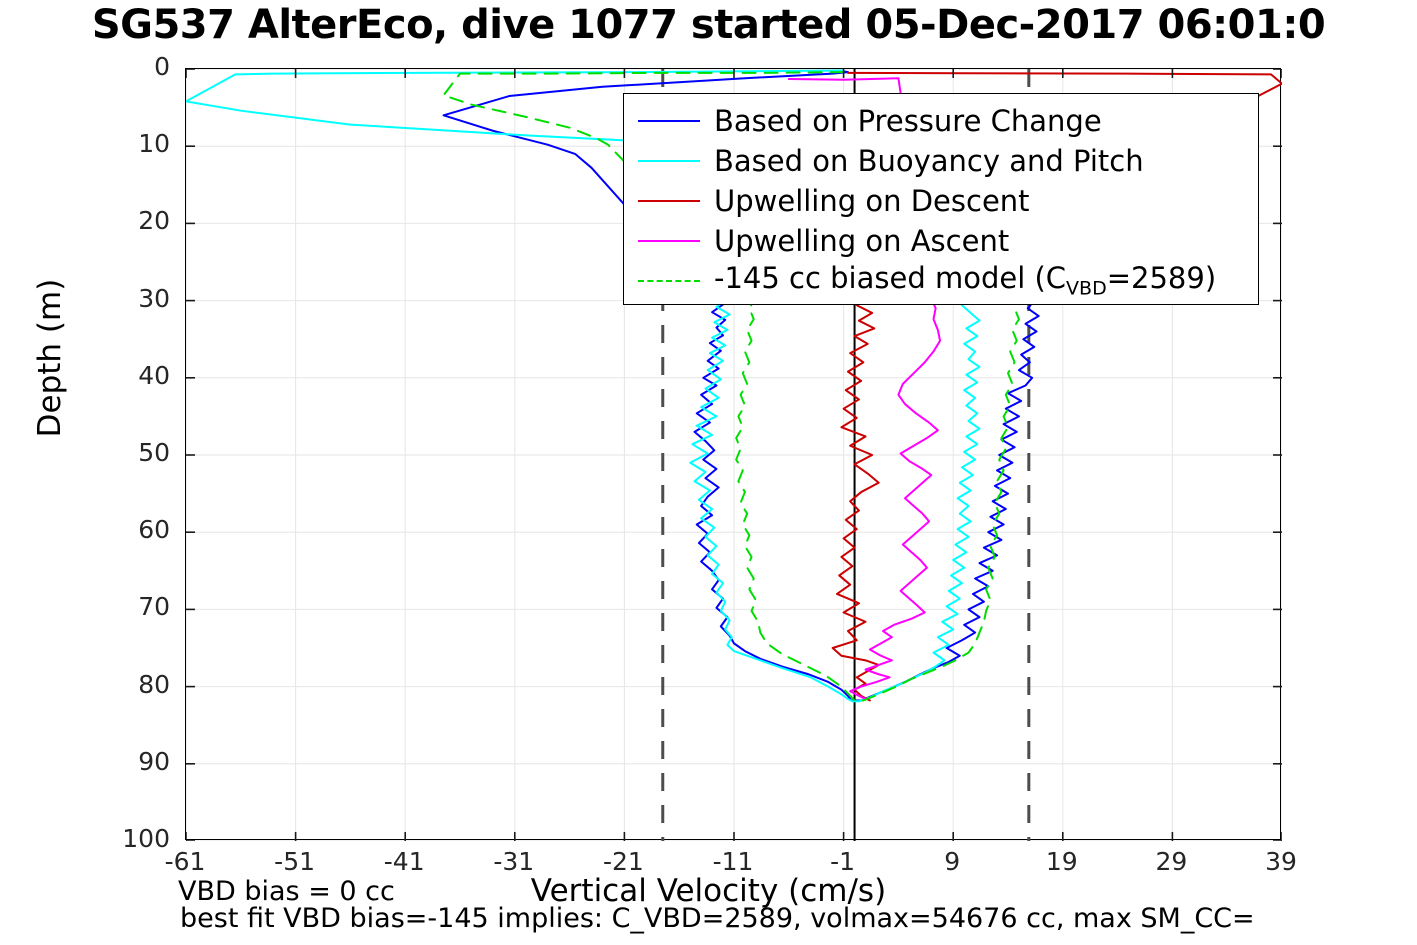 This screenshot has width=1417, height=945. Describe the element at coordinates (952, 861) in the screenshot. I see `x-tick-label: 9` at that location.